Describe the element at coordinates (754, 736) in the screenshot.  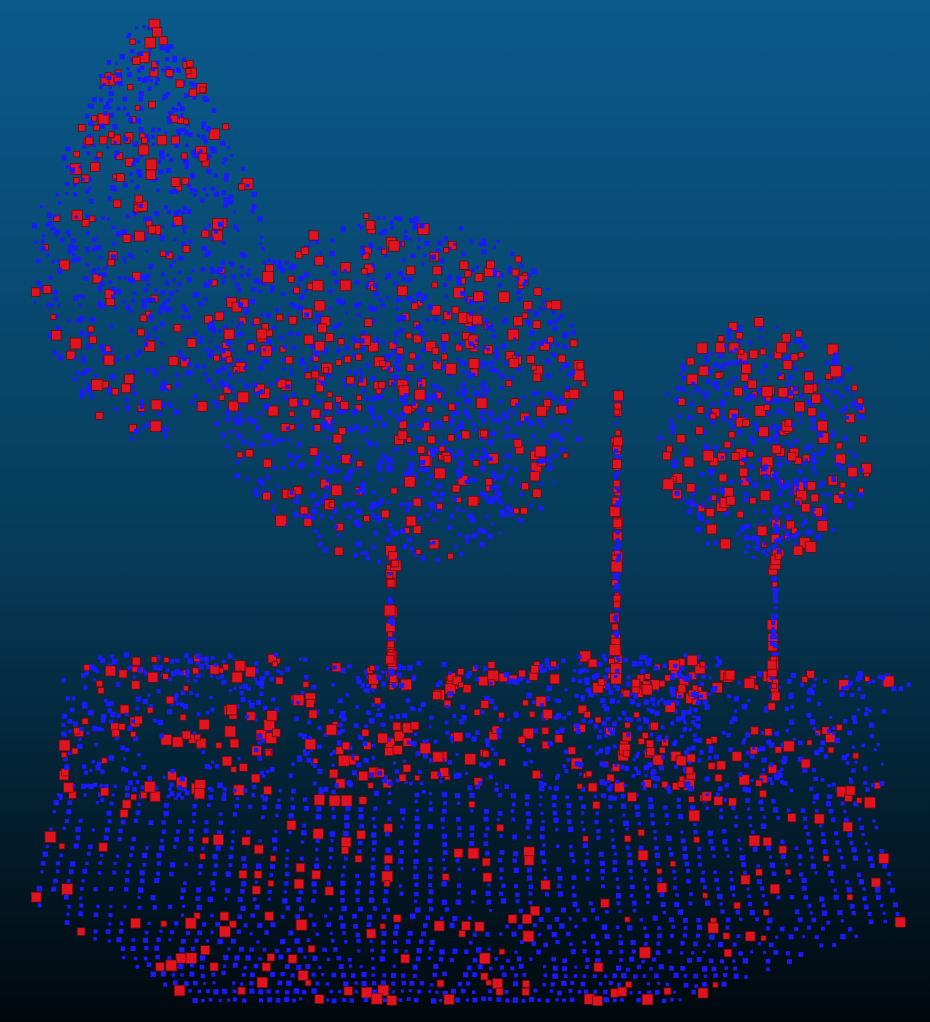
I see `bush-right-points` at that location.